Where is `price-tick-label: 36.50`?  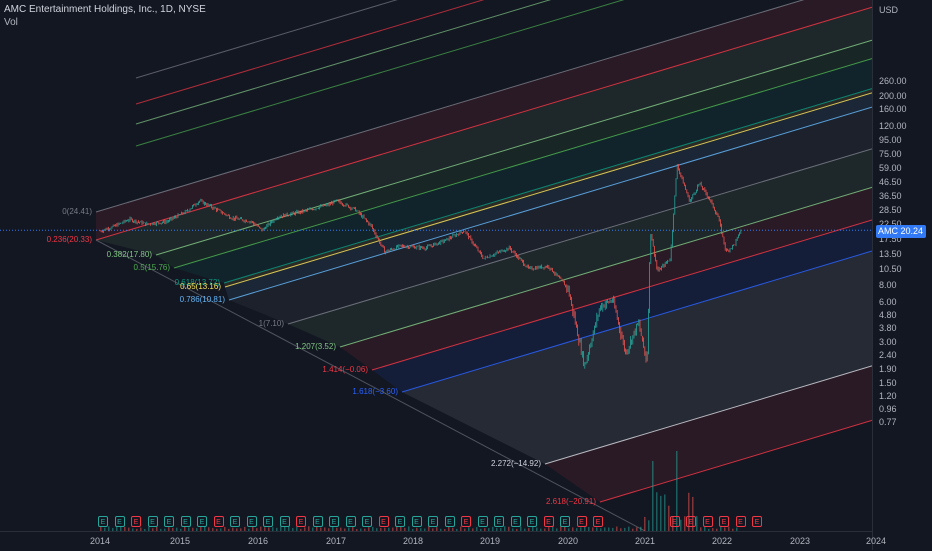 price-tick-label: 36.50 is located at coordinates (890, 195).